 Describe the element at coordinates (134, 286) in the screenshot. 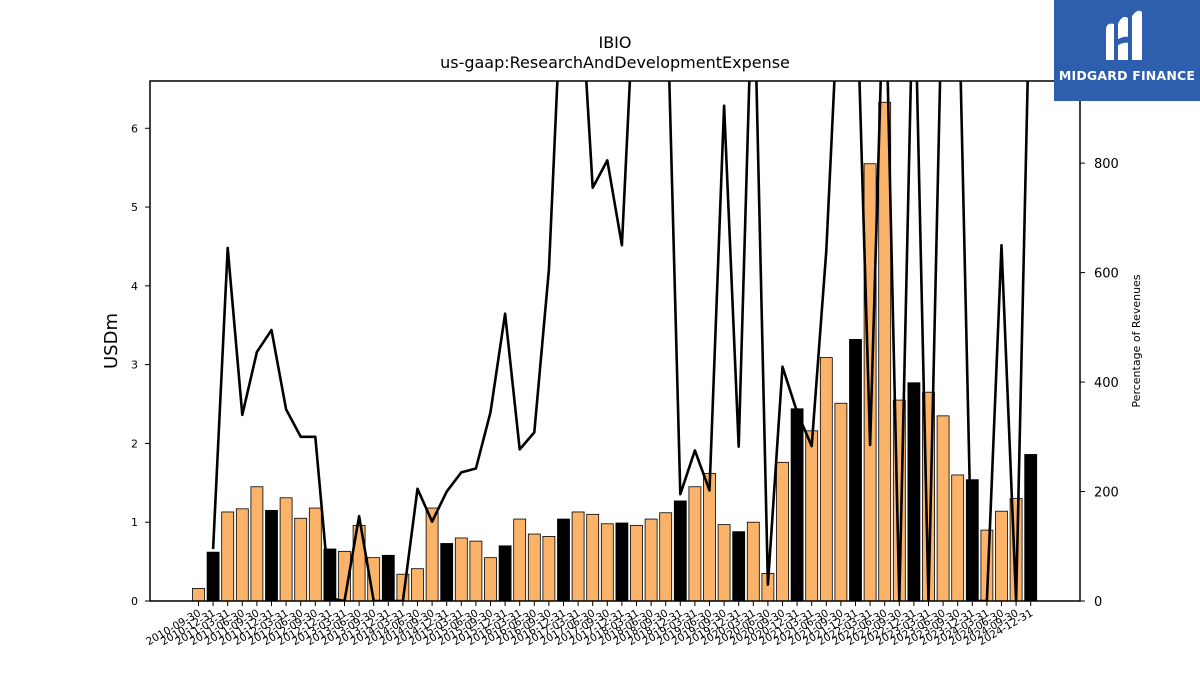

I see `y-tick-label: 4` at that location.